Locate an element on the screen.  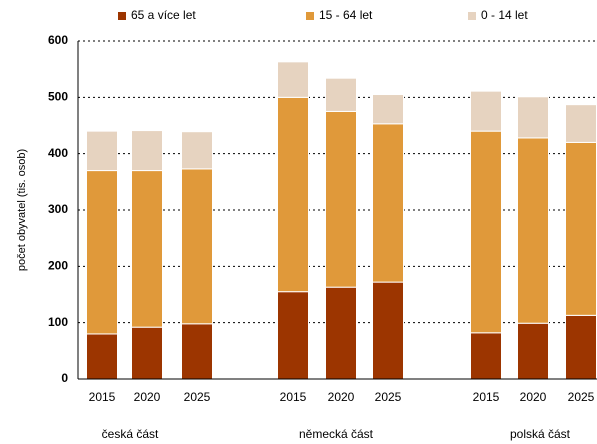
legend-label: 65 a více let is located at coordinates (163, 15).